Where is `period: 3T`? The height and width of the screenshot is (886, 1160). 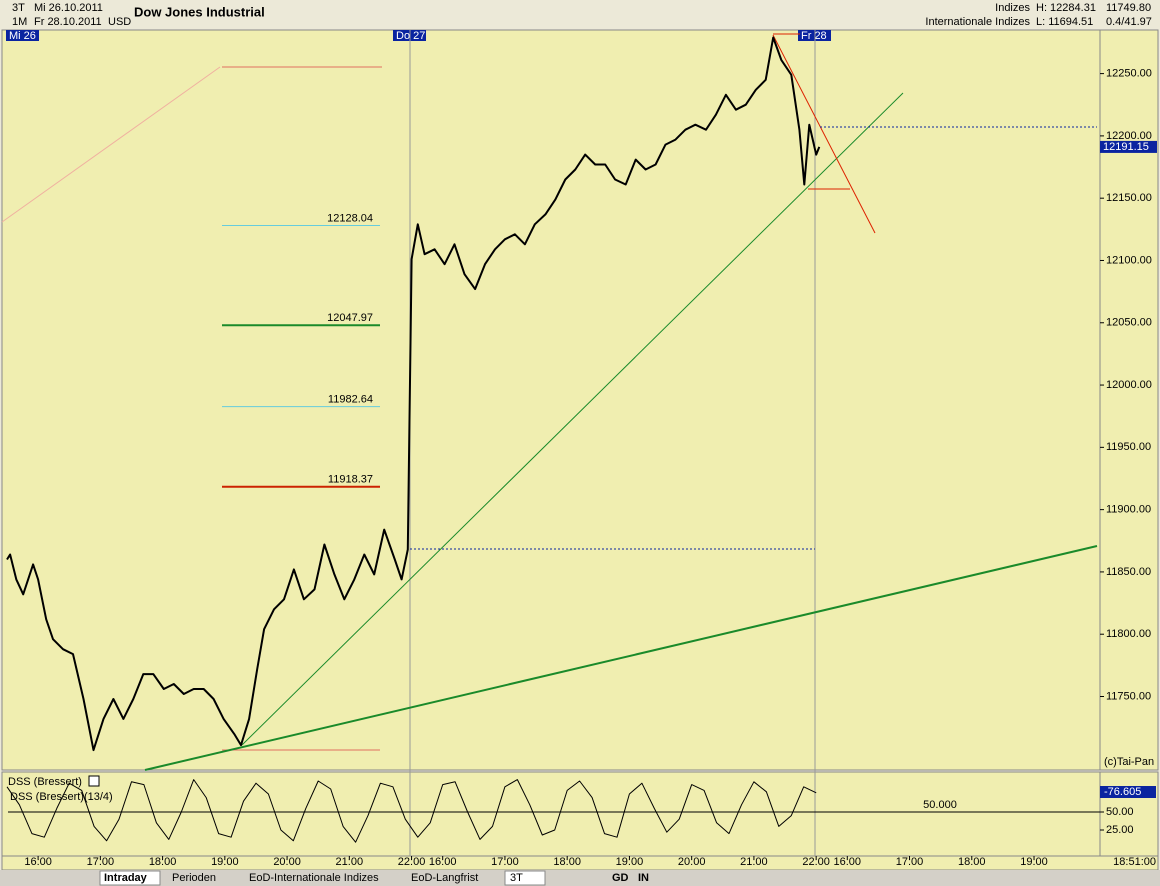
period: 3T is located at coordinates (18, 8).